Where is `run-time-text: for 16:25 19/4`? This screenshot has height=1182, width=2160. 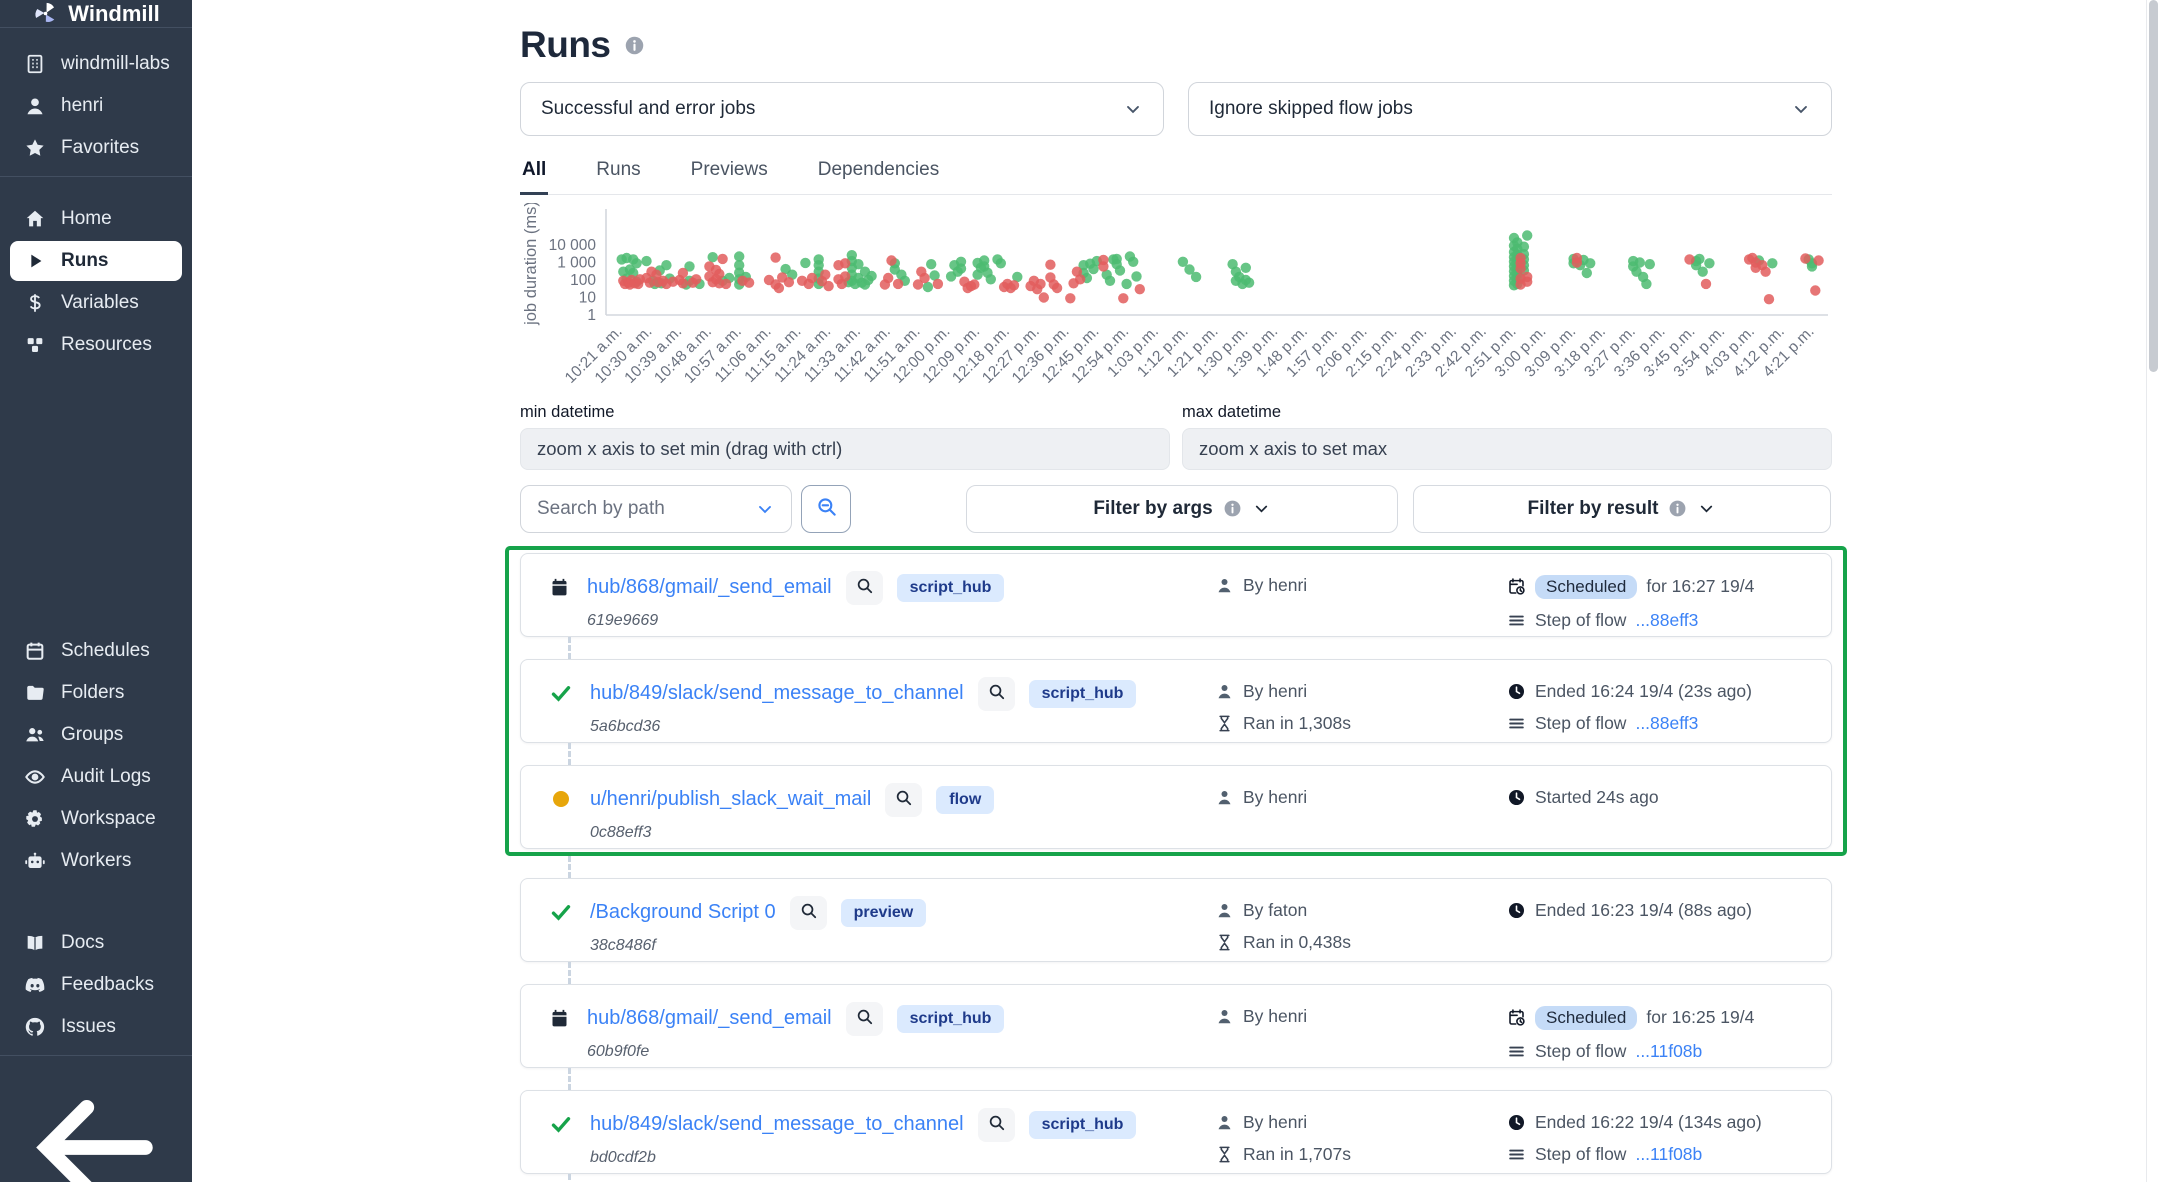
run-time-text: for 16:25 19/4 is located at coordinates (1700, 1017).